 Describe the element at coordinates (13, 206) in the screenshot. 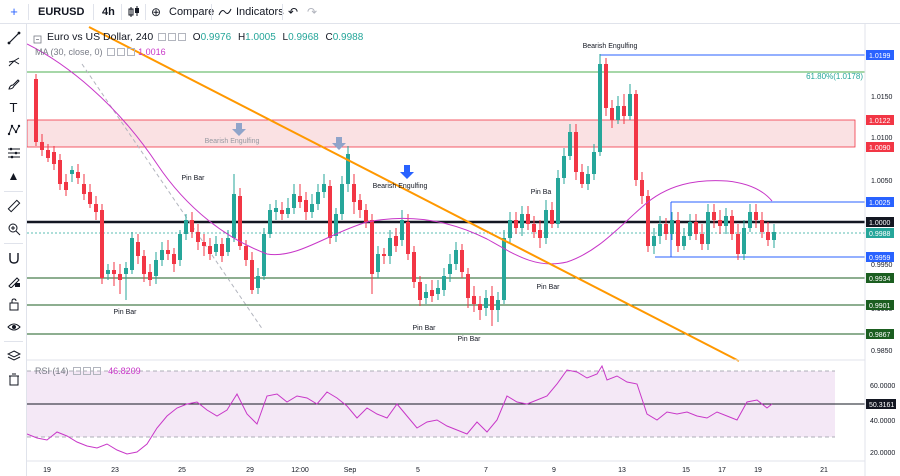

I see `ruler-icon` at that location.